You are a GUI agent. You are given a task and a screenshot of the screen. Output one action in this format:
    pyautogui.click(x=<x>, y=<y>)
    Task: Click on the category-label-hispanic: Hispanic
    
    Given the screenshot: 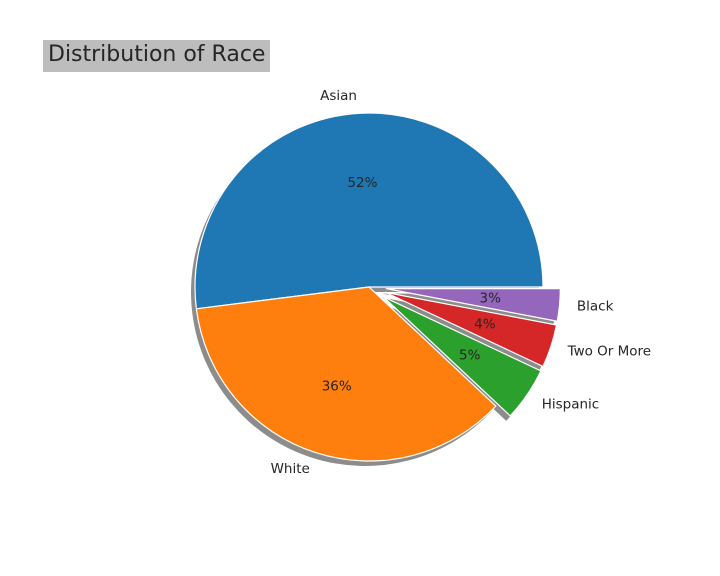 What is the action you would take?
    pyautogui.click(x=571, y=404)
    